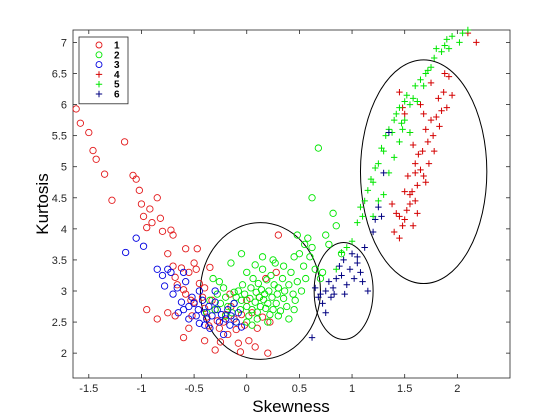 Image resolution: width=560 pixels, height=420 pixels. Describe the element at coordinates (117, 55) in the screenshot. I see `legend-label: 2` at that location.